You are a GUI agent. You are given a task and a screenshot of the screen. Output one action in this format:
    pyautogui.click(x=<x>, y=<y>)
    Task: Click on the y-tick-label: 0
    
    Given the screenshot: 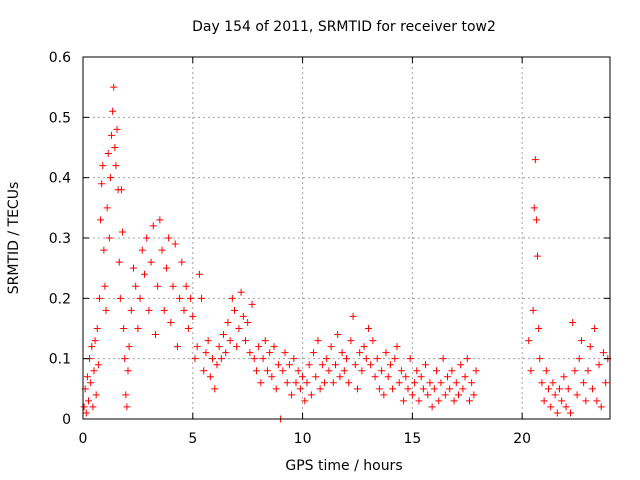 What is the action you would take?
    pyautogui.click(x=66, y=420)
    